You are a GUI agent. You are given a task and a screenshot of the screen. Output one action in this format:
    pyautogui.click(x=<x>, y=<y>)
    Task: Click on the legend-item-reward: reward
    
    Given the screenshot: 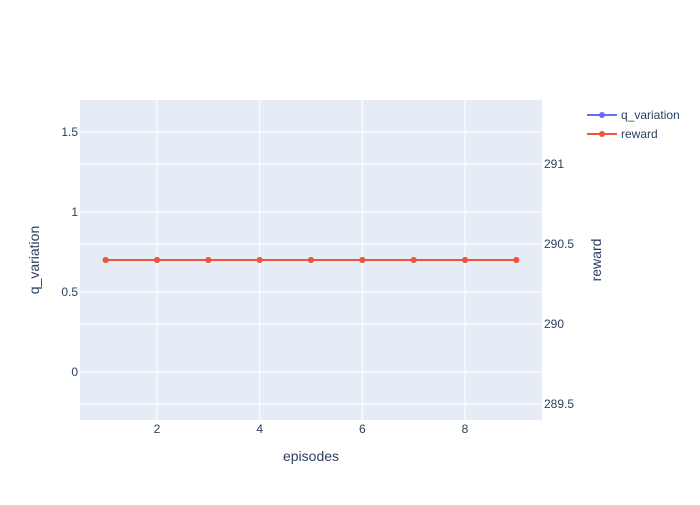 What is the action you would take?
    pyautogui.click(x=622, y=134)
    